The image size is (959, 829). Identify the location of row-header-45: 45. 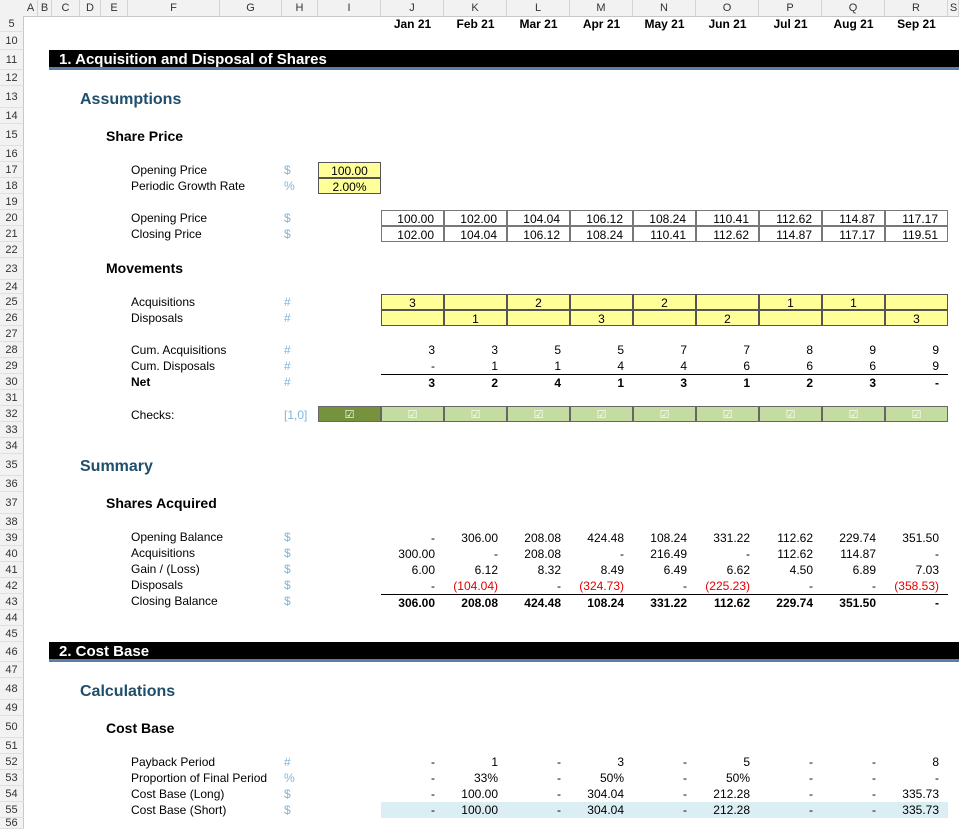
(12, 634).